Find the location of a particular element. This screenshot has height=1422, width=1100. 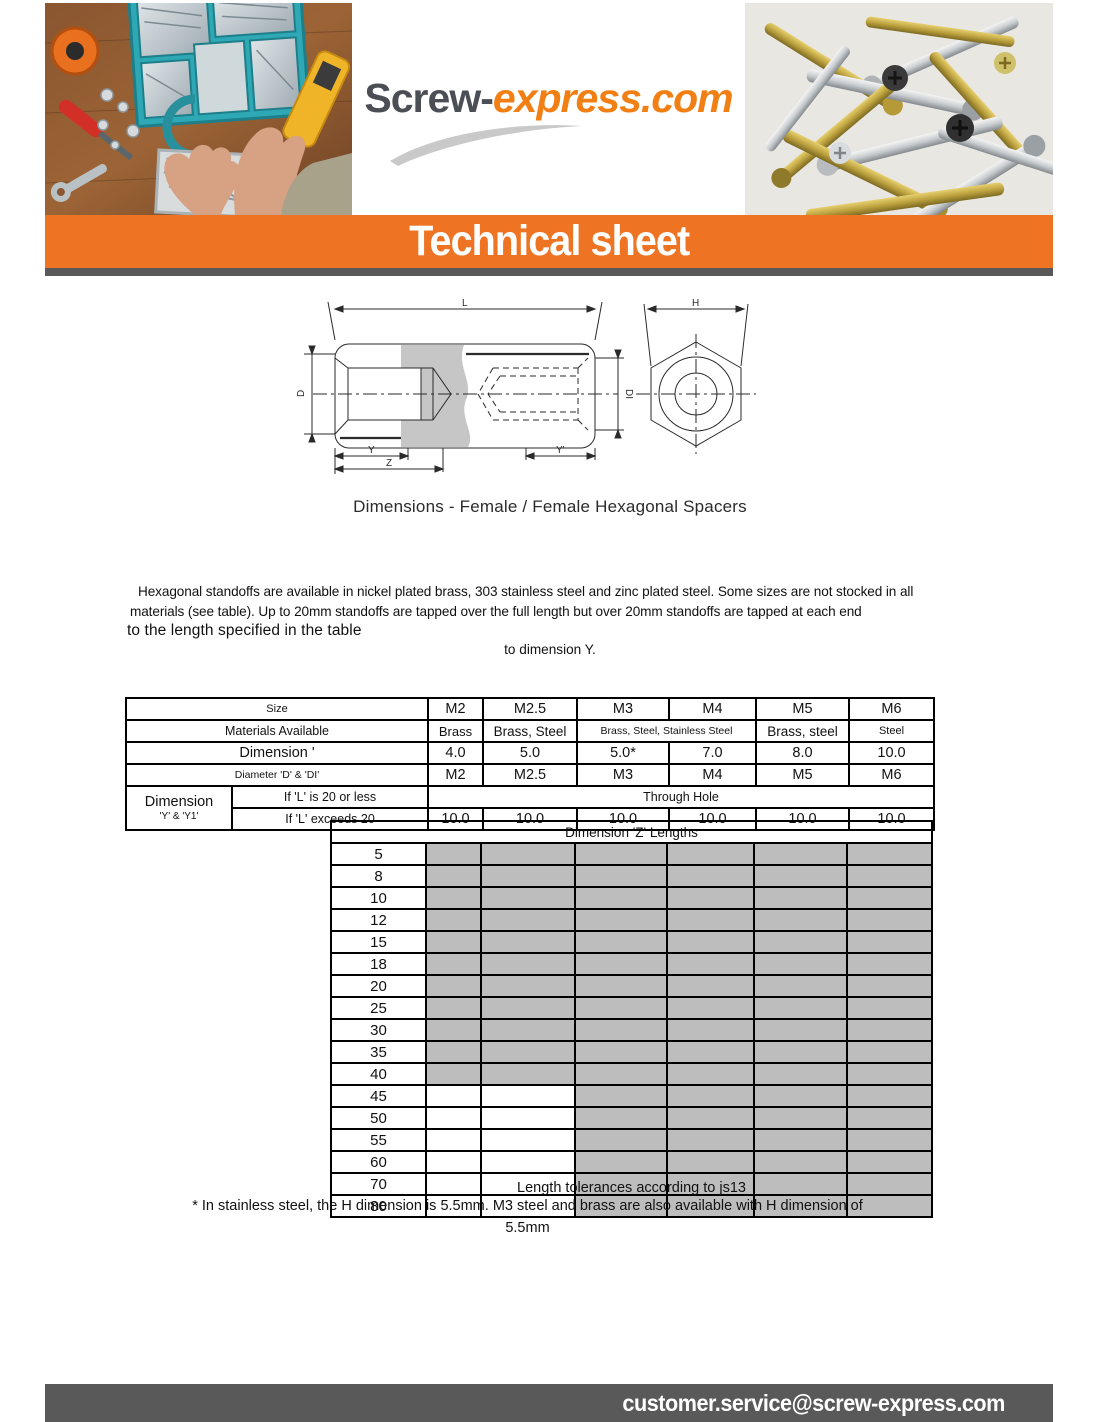

workbench-photo is located at coordinates (198, 109).